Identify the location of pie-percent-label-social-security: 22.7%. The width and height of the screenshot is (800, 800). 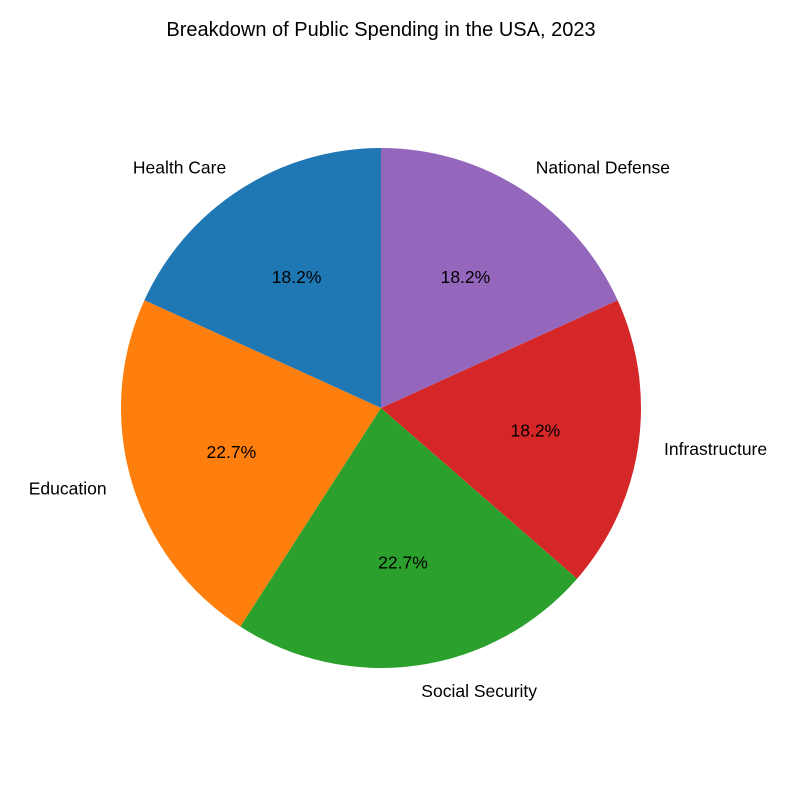
(403, 562).